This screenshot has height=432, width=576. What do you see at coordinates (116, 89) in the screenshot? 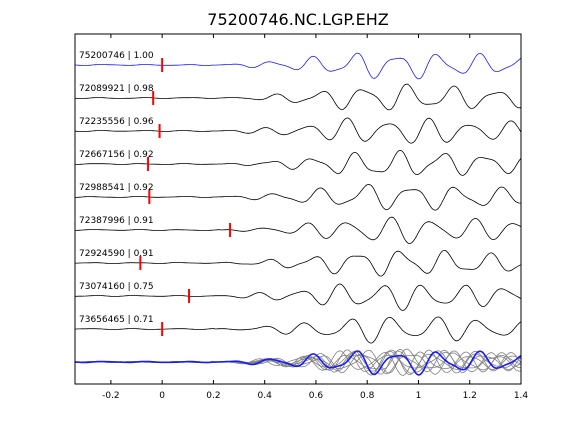
I see `trace-label: 72089921 | 0.98` at bounding box center [116, 89].